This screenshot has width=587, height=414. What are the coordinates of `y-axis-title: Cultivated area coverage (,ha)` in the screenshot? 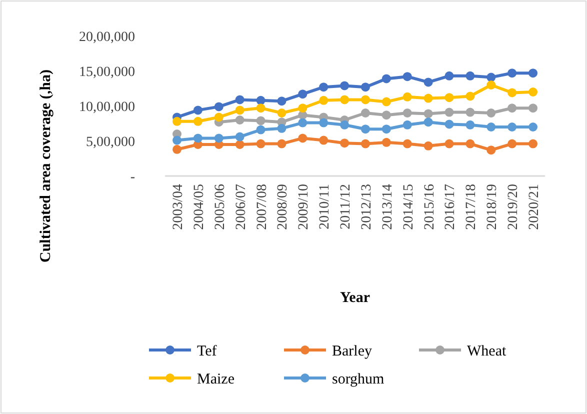 It's located at (46, 166).